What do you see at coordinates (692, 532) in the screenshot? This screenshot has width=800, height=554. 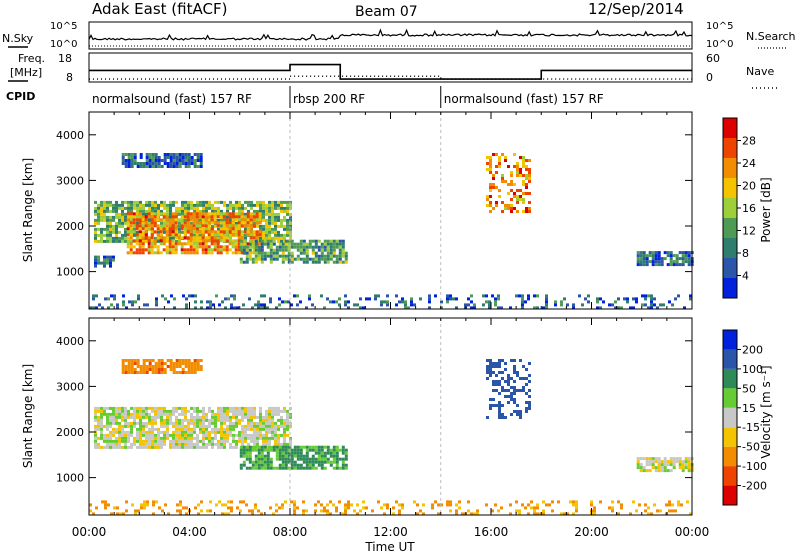 I see `x-tick-label: 00:00` at bounding box center [692, 532].